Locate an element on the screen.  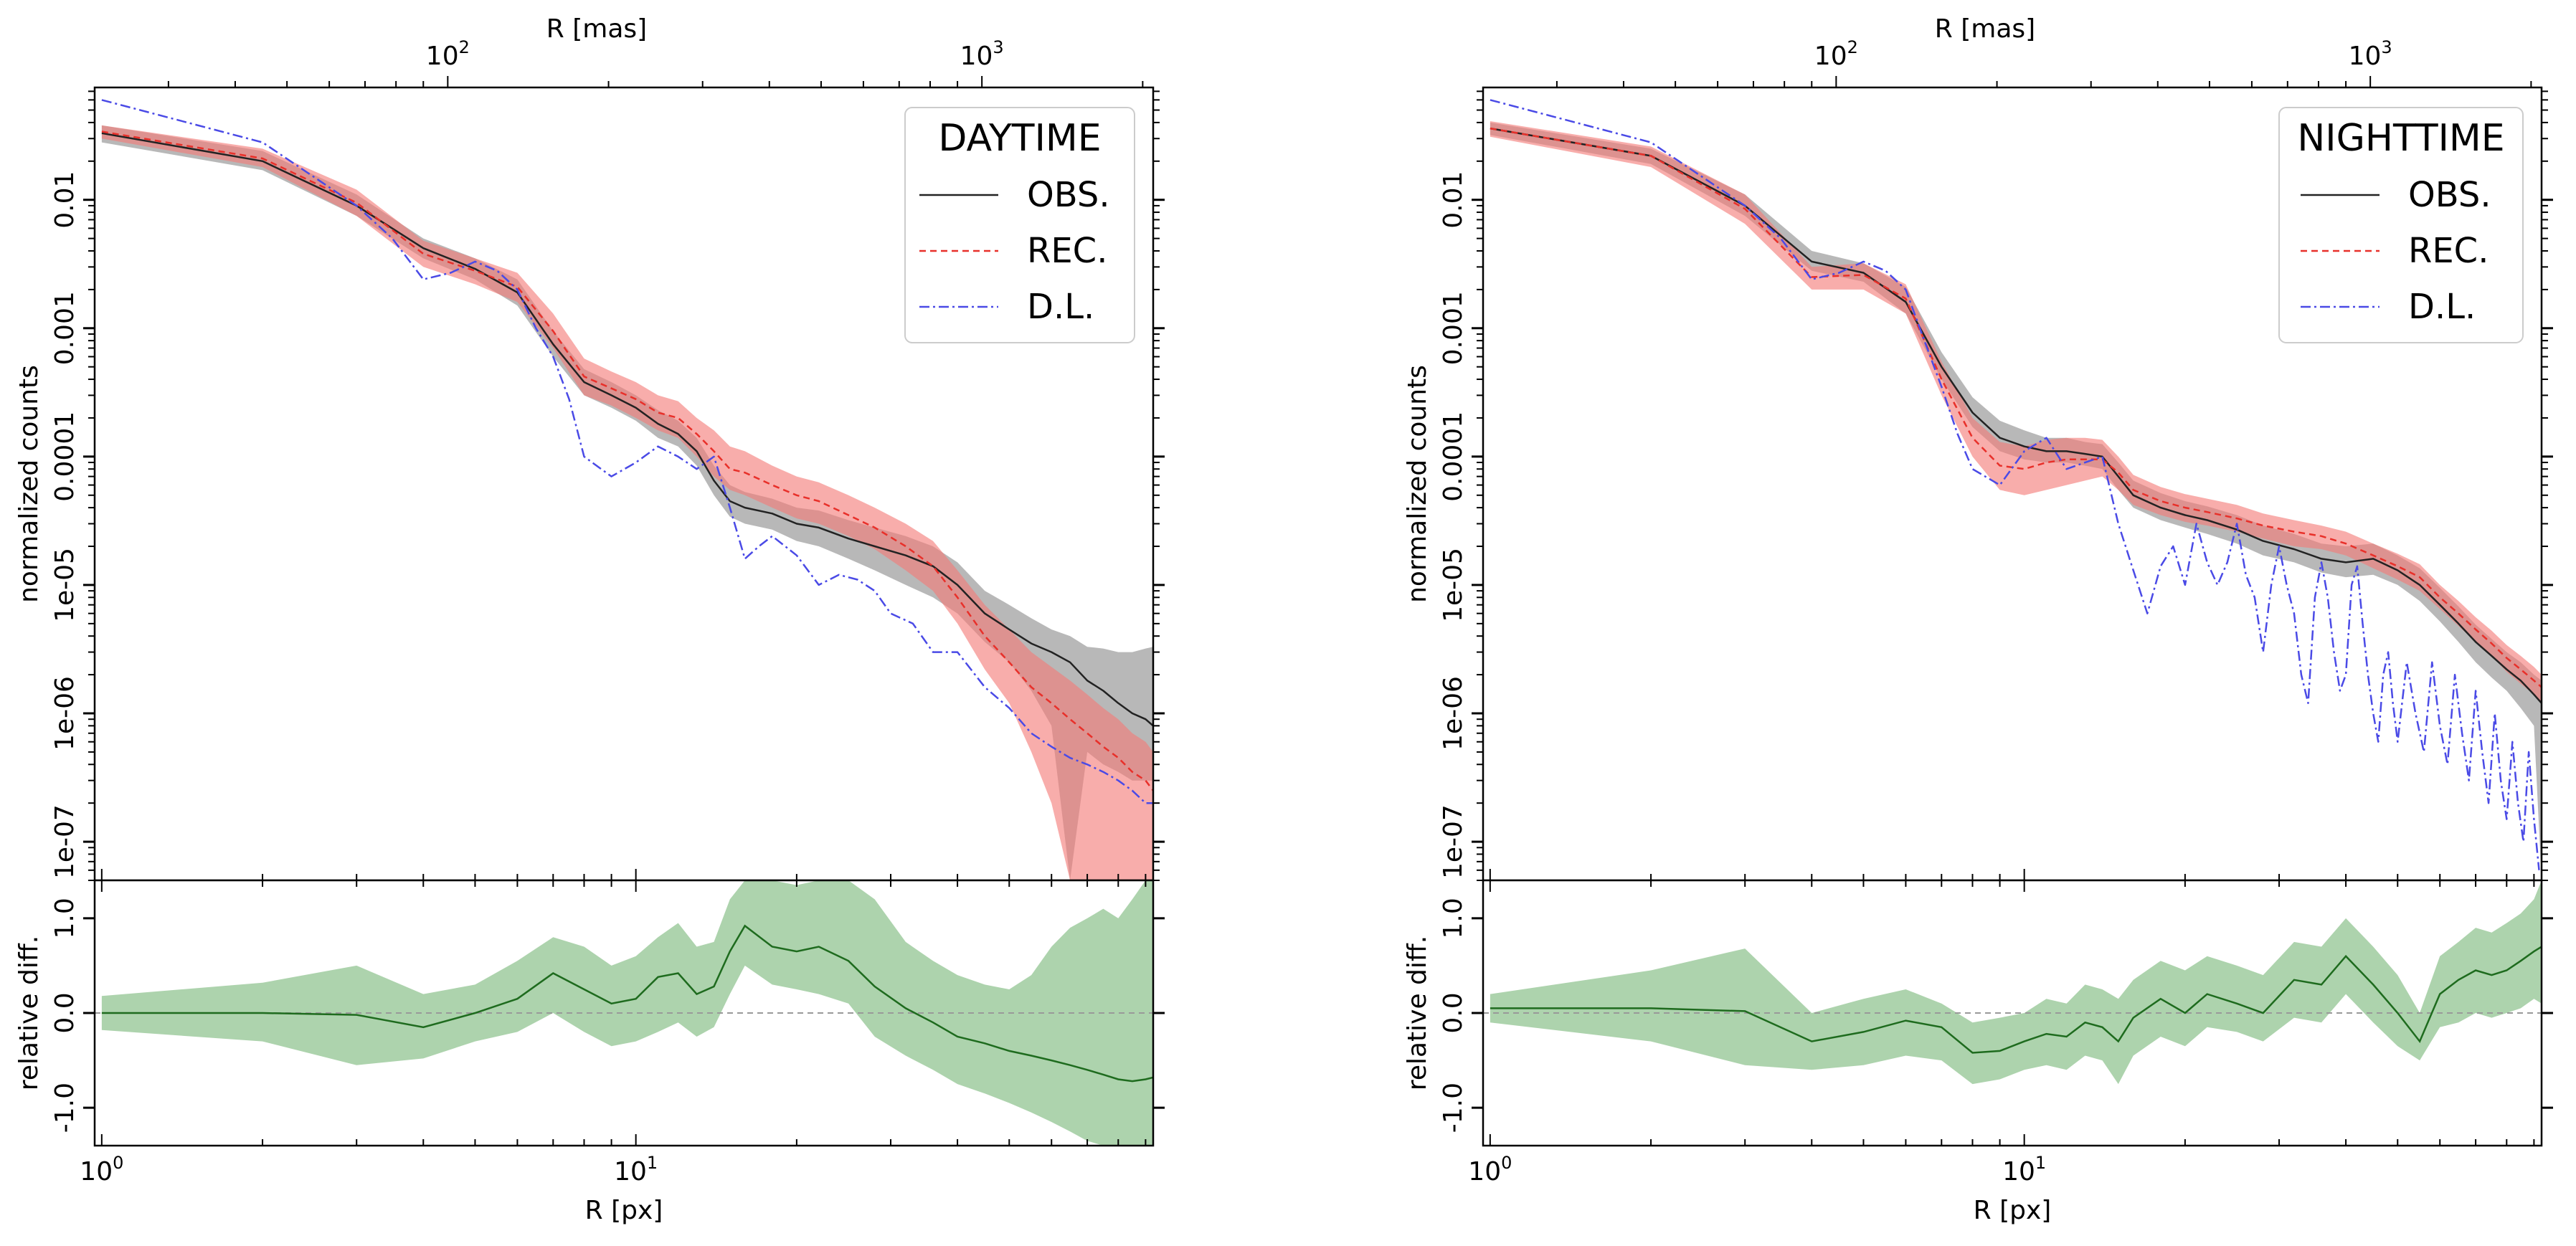
legend-title: NIGHTTIME is located at coordinates (2400, 138).